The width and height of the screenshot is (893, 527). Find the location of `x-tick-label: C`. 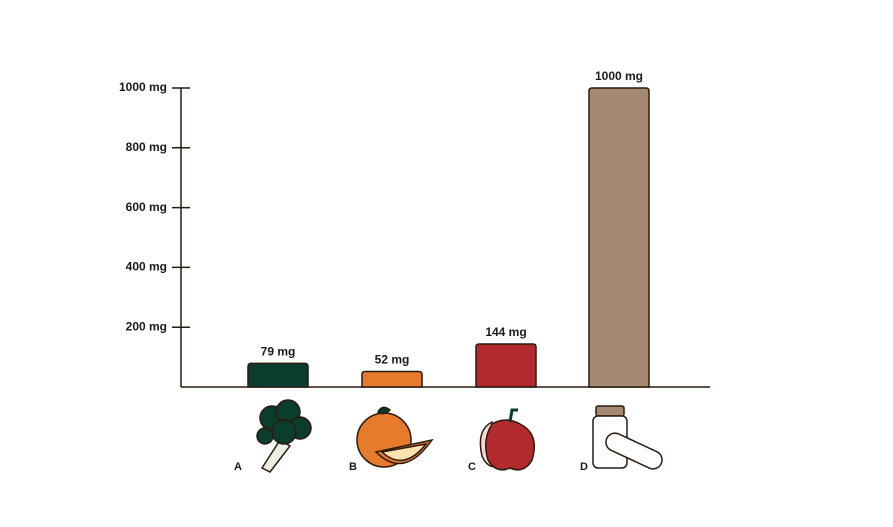

x-tick-label: C is located at coordinates (472, 467).